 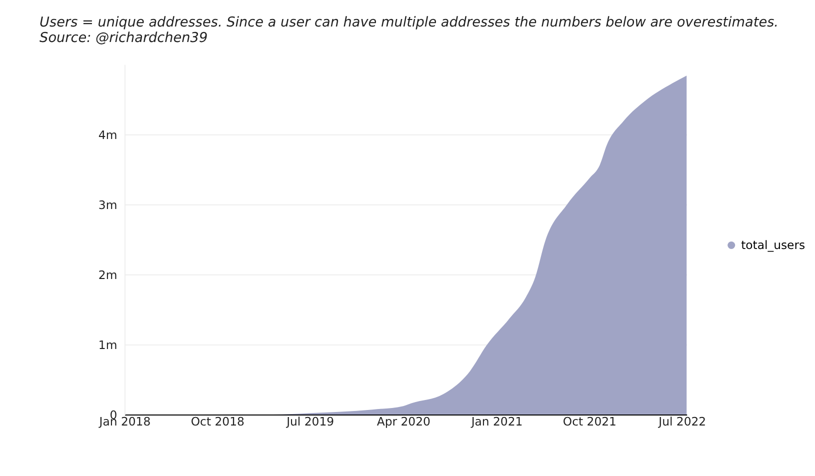 I want to click on x-tick-label: Jul 2022, so click(x=682, y=421).